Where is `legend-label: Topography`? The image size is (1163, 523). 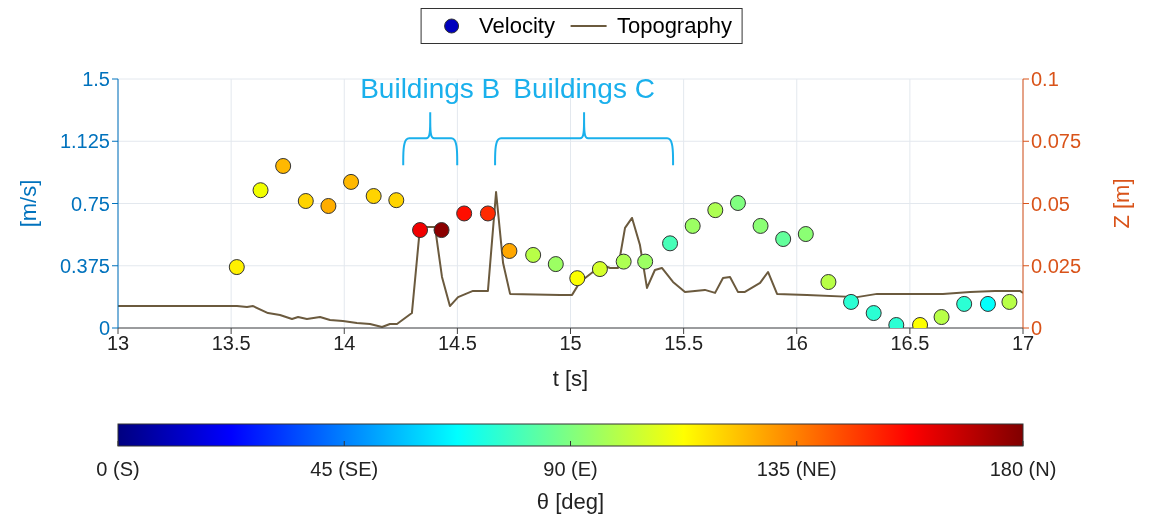 legend-label: Topography is located at coordinates (674, 26).